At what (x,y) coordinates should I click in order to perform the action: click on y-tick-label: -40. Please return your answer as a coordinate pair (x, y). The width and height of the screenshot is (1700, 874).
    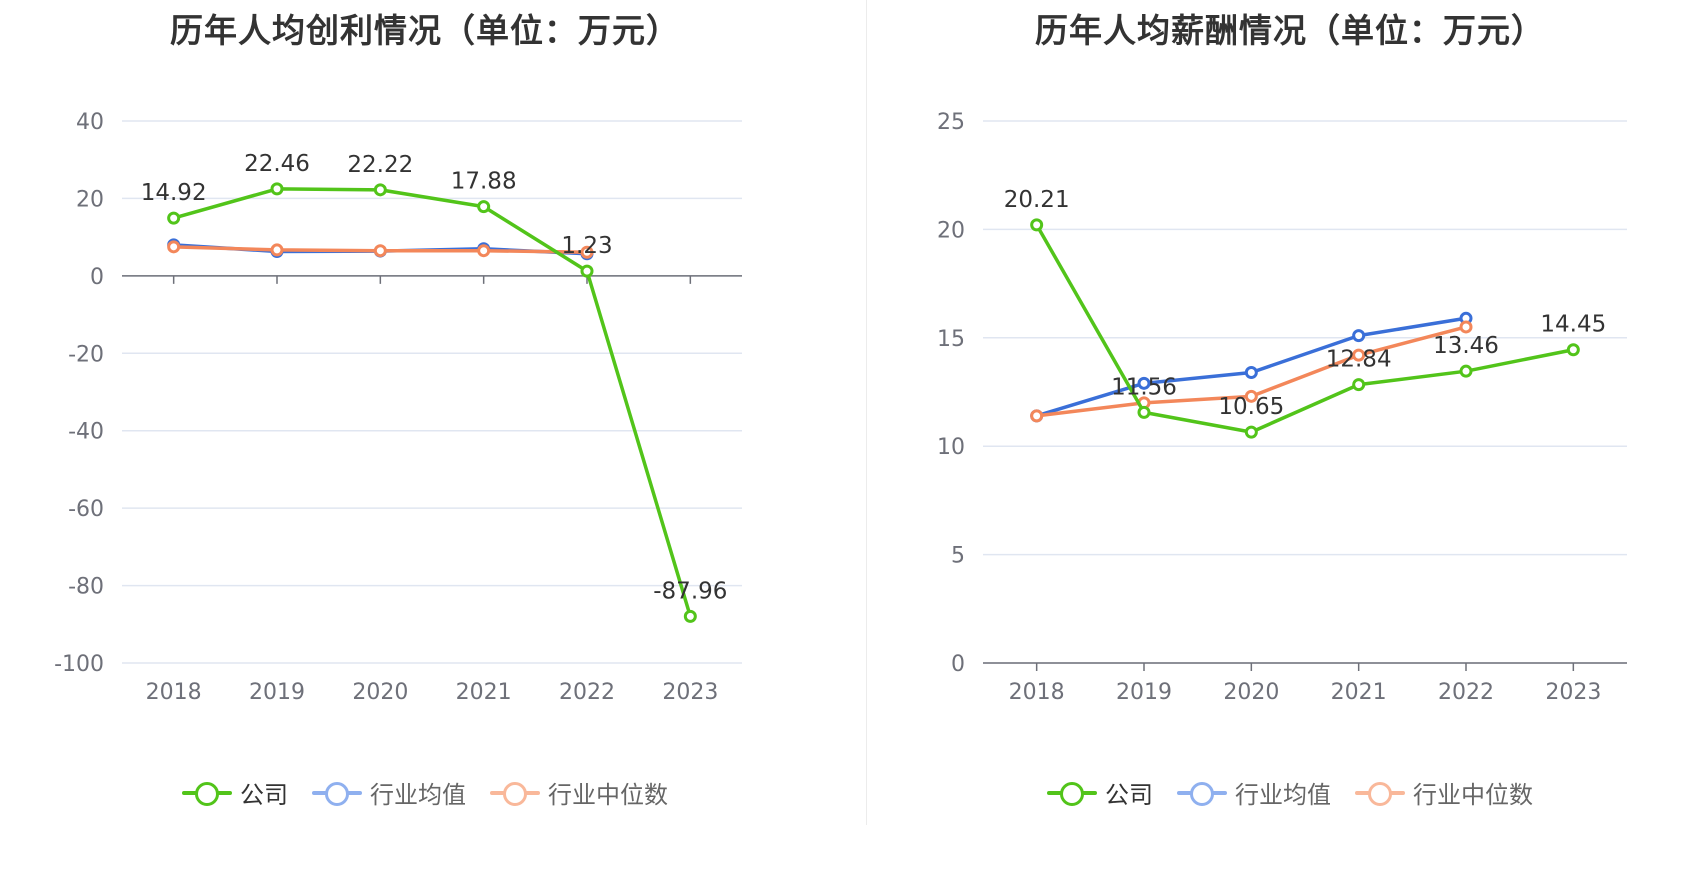
    Looking at the image, I should click on (86, 432).